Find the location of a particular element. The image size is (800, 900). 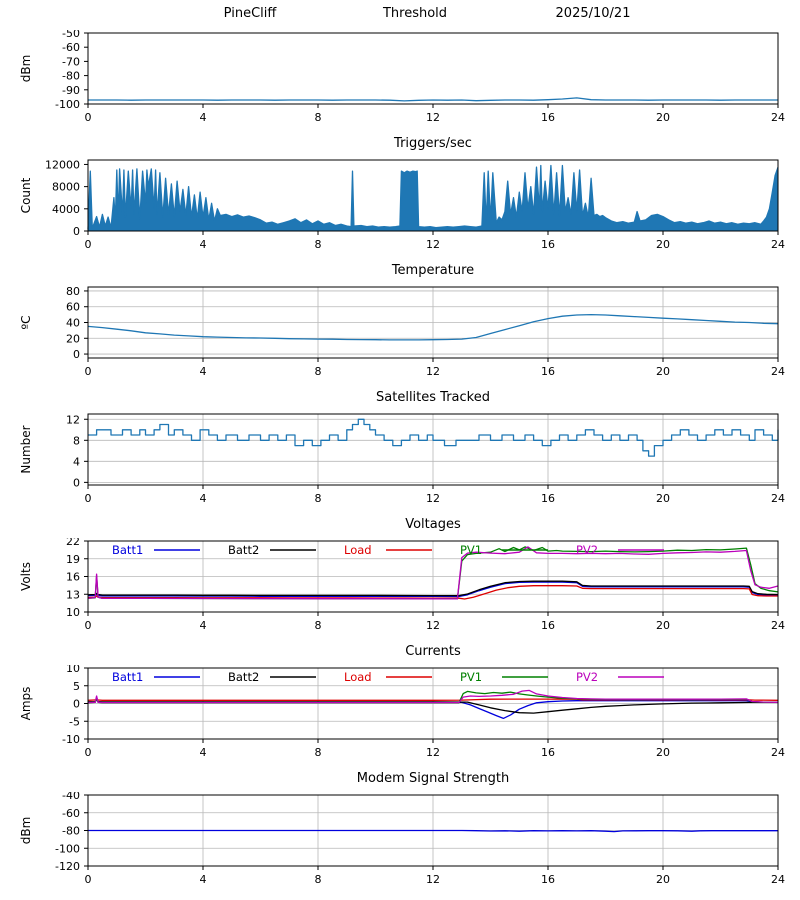

chart-date: 2025/10/21 is located at coordinates (593, 13).